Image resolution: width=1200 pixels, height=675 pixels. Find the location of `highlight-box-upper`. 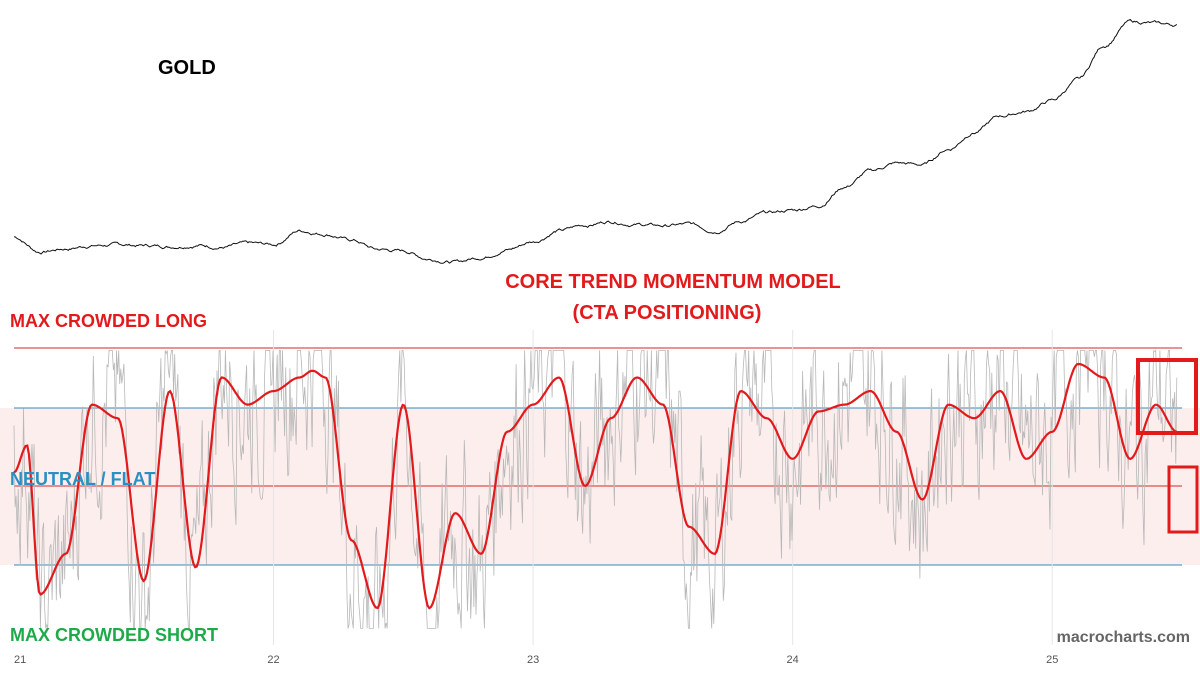

highlight-box-upper is located at coordinates (1167, 396).